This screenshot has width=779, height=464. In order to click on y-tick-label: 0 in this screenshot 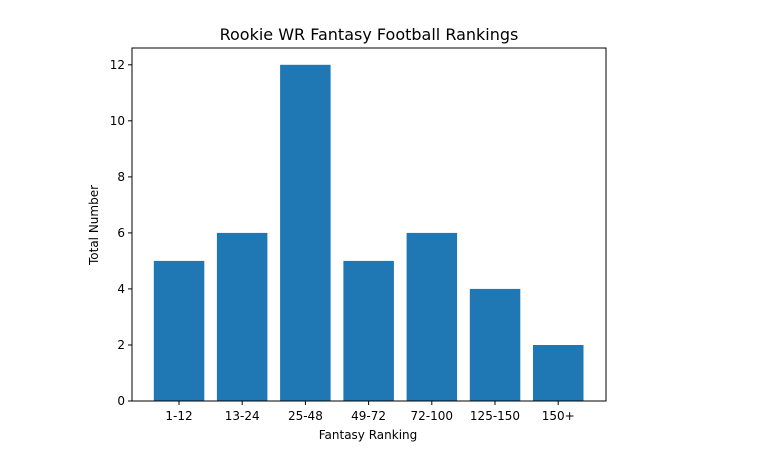, I will do `click(121, 401)`.